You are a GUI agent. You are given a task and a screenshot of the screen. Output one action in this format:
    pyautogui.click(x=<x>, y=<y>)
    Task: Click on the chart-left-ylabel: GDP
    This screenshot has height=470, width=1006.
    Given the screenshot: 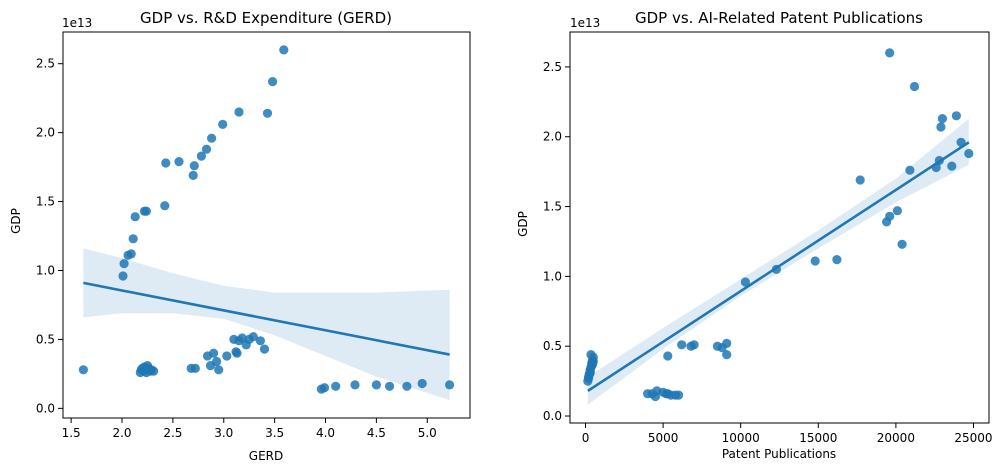 What is the action you would take?
    pyautogui.click(x=16, y=221)
    